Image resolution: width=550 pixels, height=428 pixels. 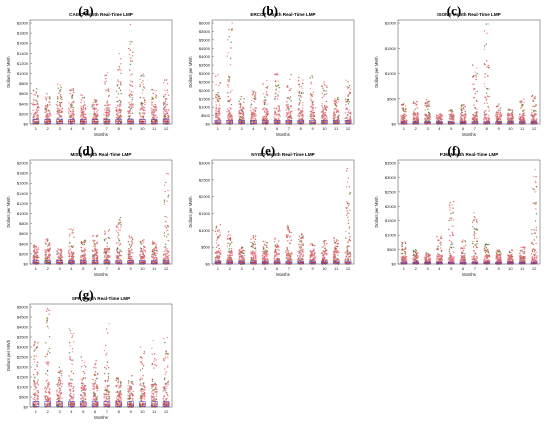 I want to click on x-tick-label: 2, so click(x=416, y=128).